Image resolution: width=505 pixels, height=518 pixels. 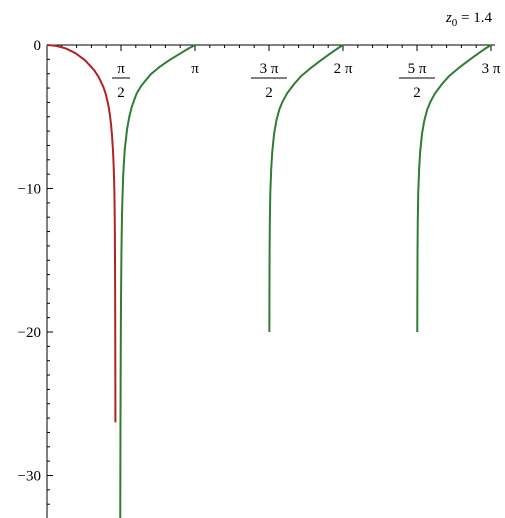 I want to click on y-tick-label: −20, so click(x=29, y=333).